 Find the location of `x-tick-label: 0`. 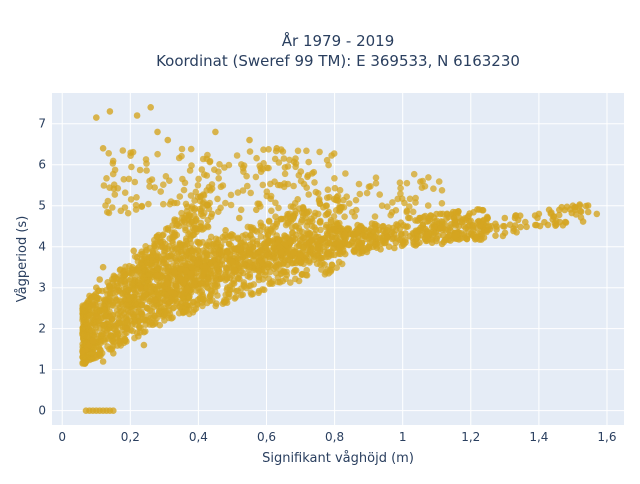

x-tick-label: 0 is located at coordinates (62, 437).